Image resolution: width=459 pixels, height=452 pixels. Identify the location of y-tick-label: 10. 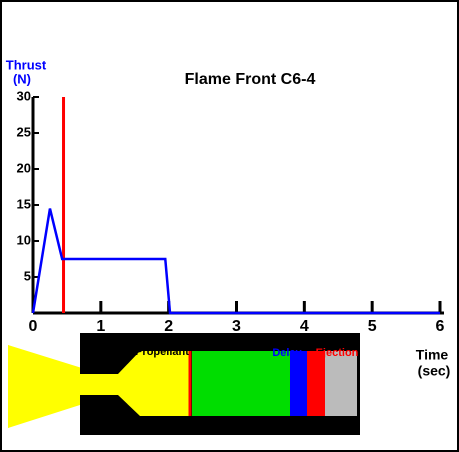
(24, 239).